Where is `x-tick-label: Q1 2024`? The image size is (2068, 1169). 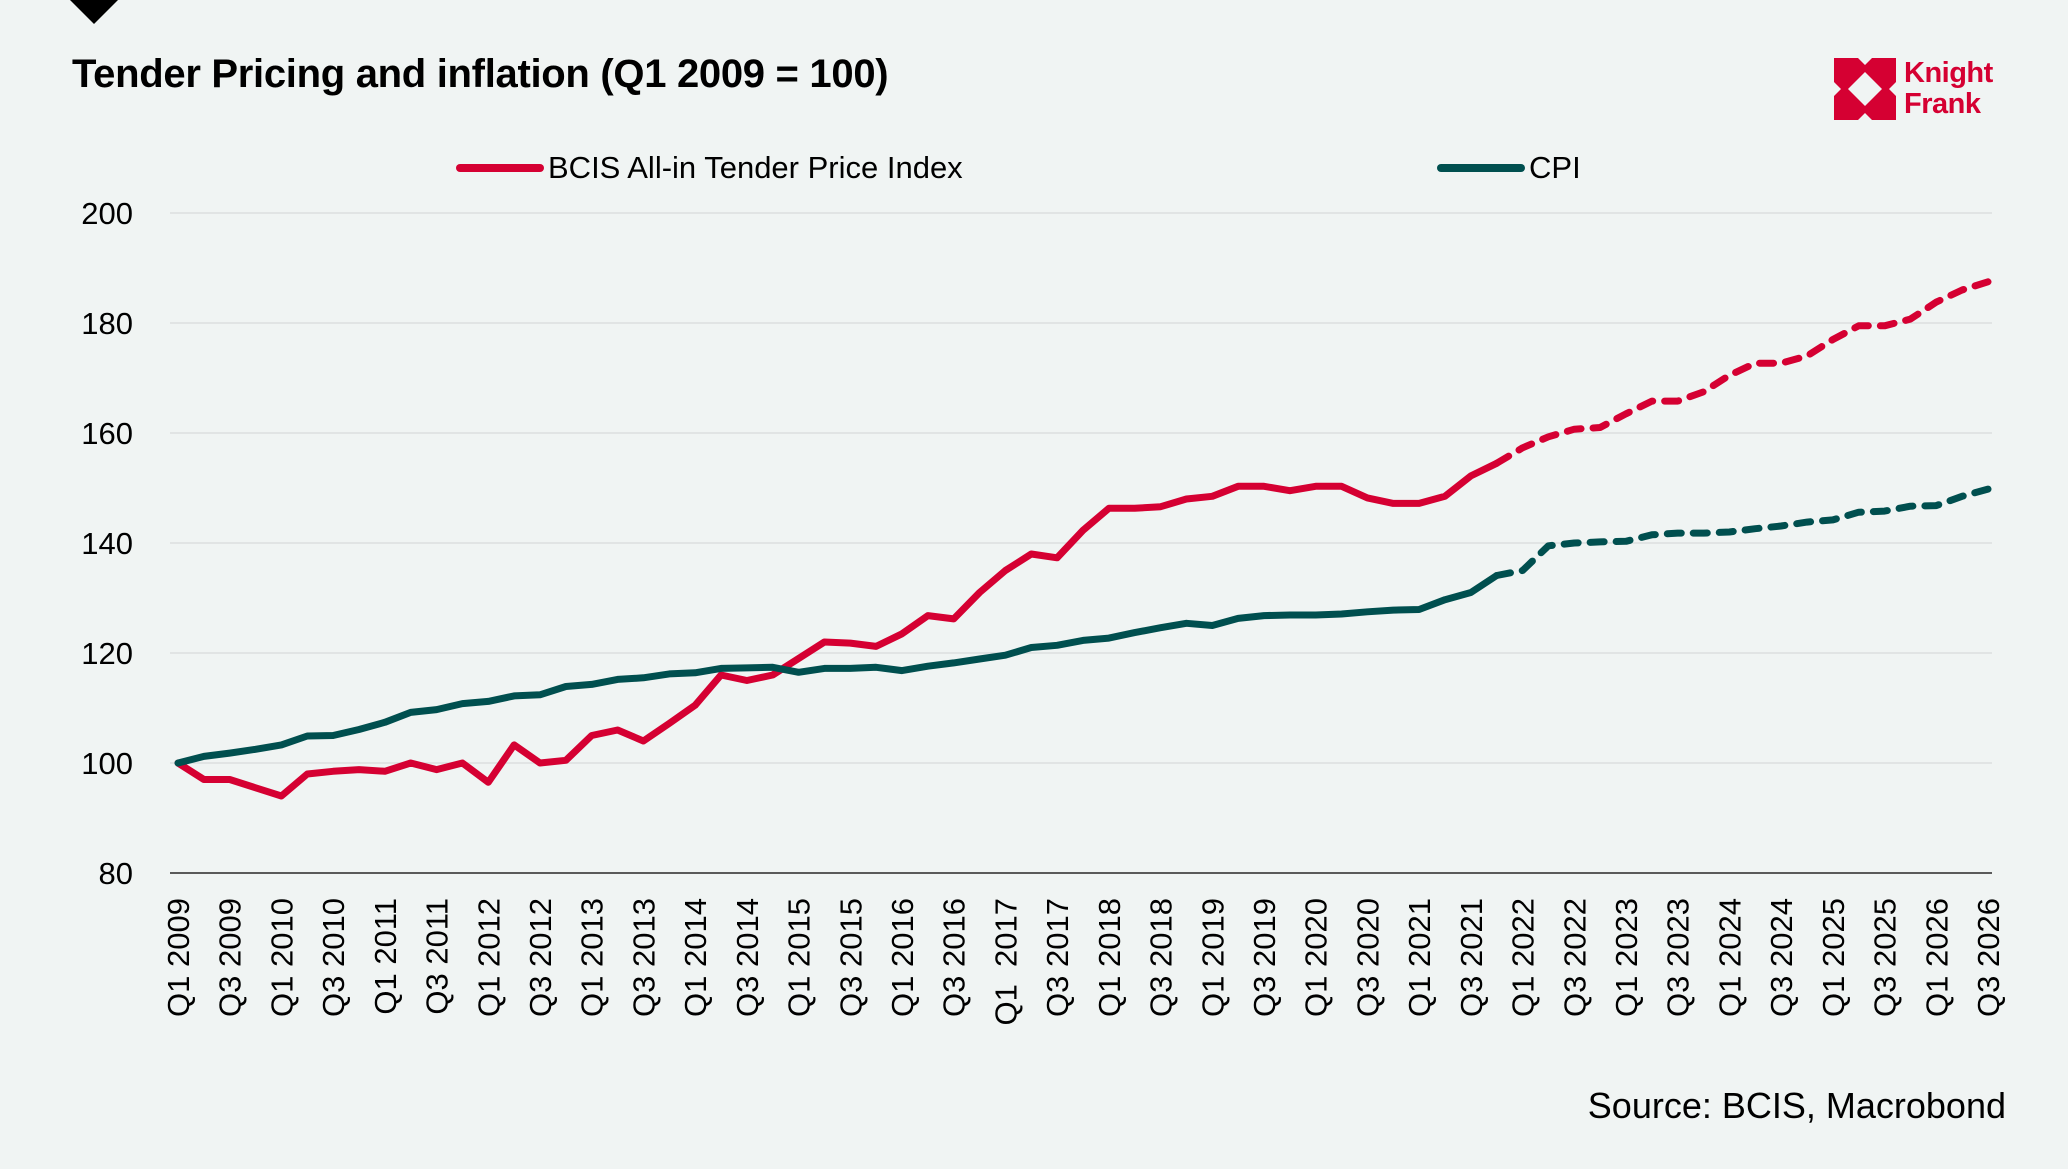 x-tick-label: Q1 2024 is located at coordinates (1729, 957).